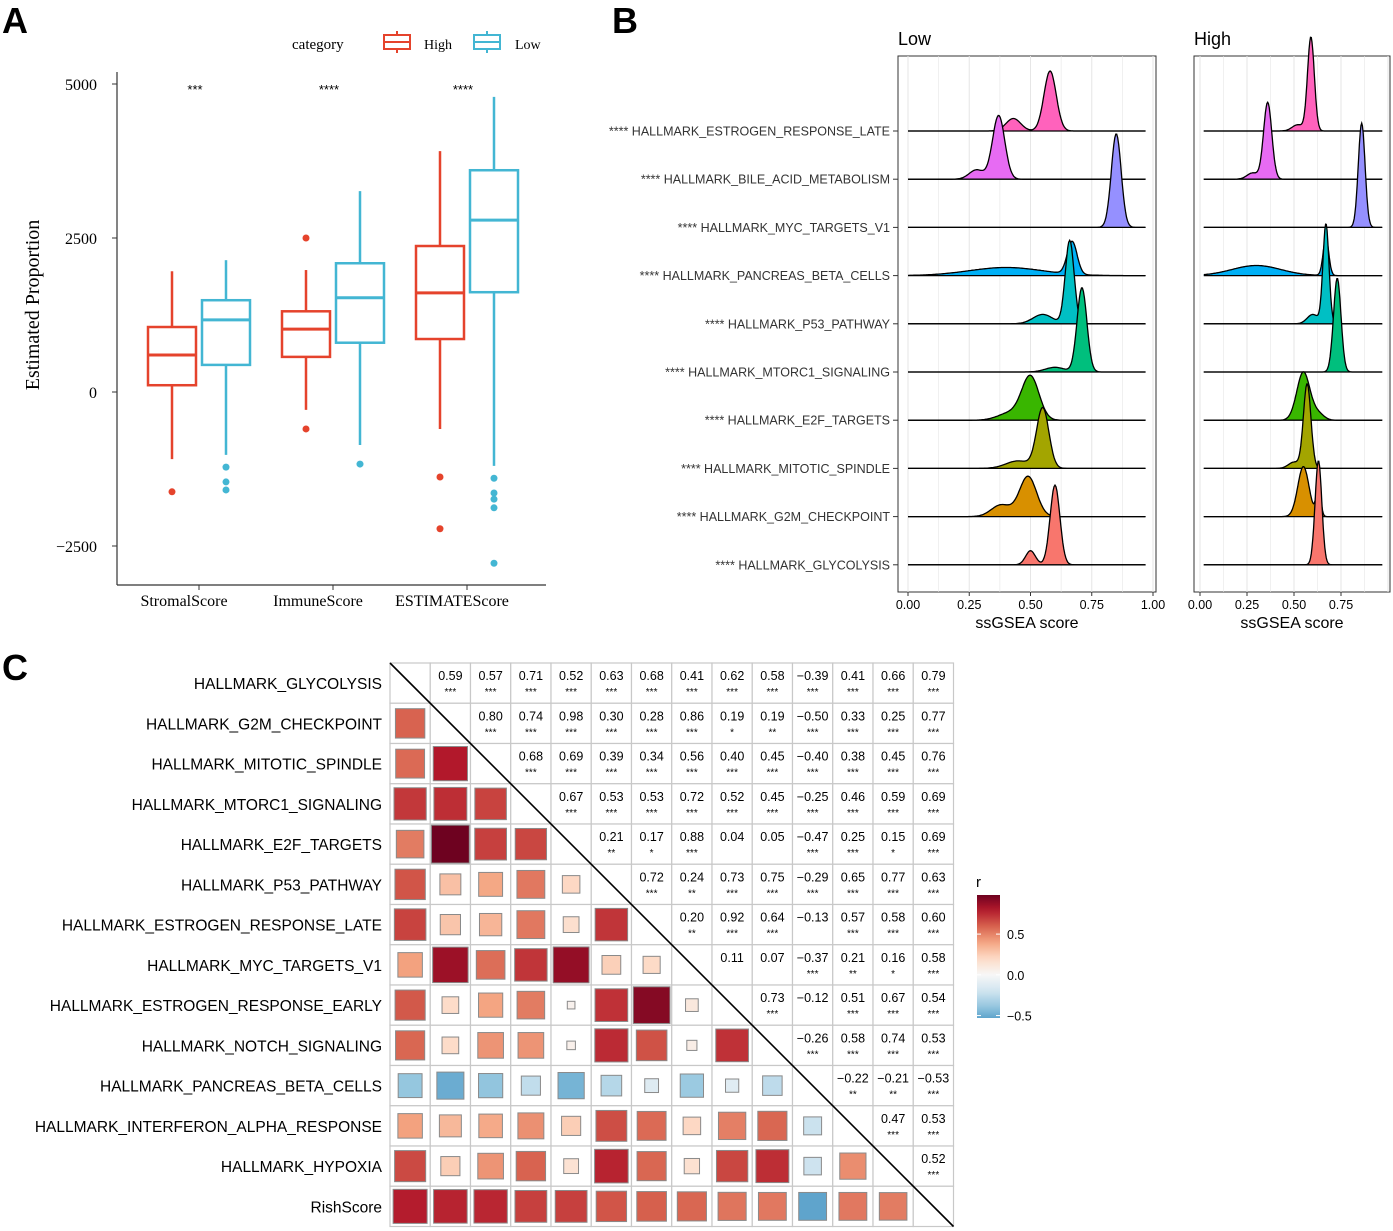 The width and height of the screenshot is (1393, 1231). Describe the element at coordinates (651, 837) in the screenshot. I see `correlation-value: 0.17` at that location.